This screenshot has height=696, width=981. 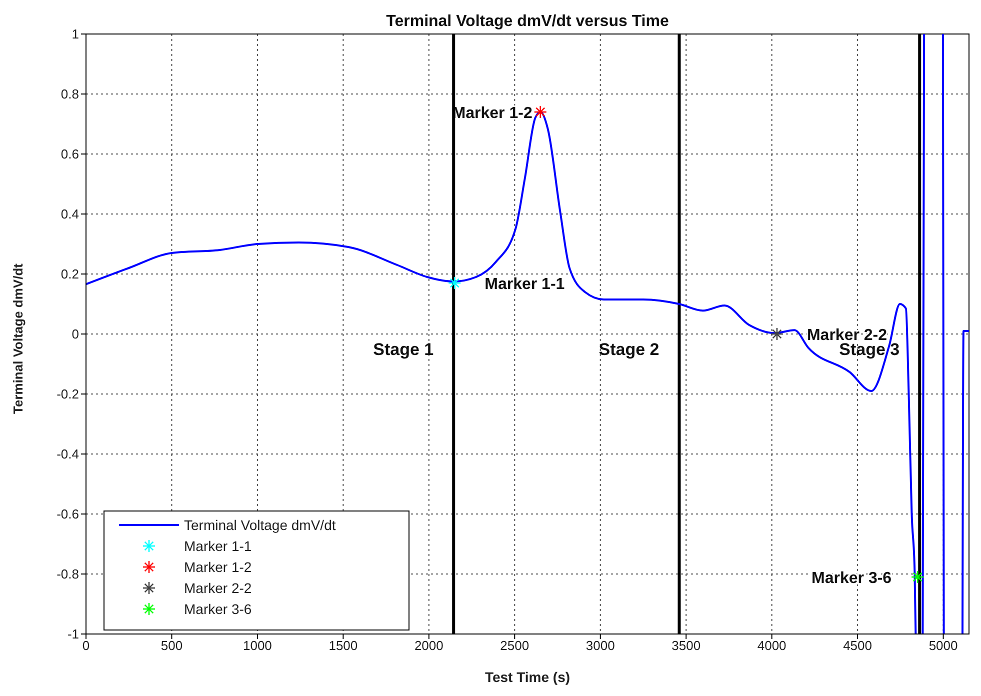 I want to click on x-tick-label: 2000, so click(x=429, y=646).